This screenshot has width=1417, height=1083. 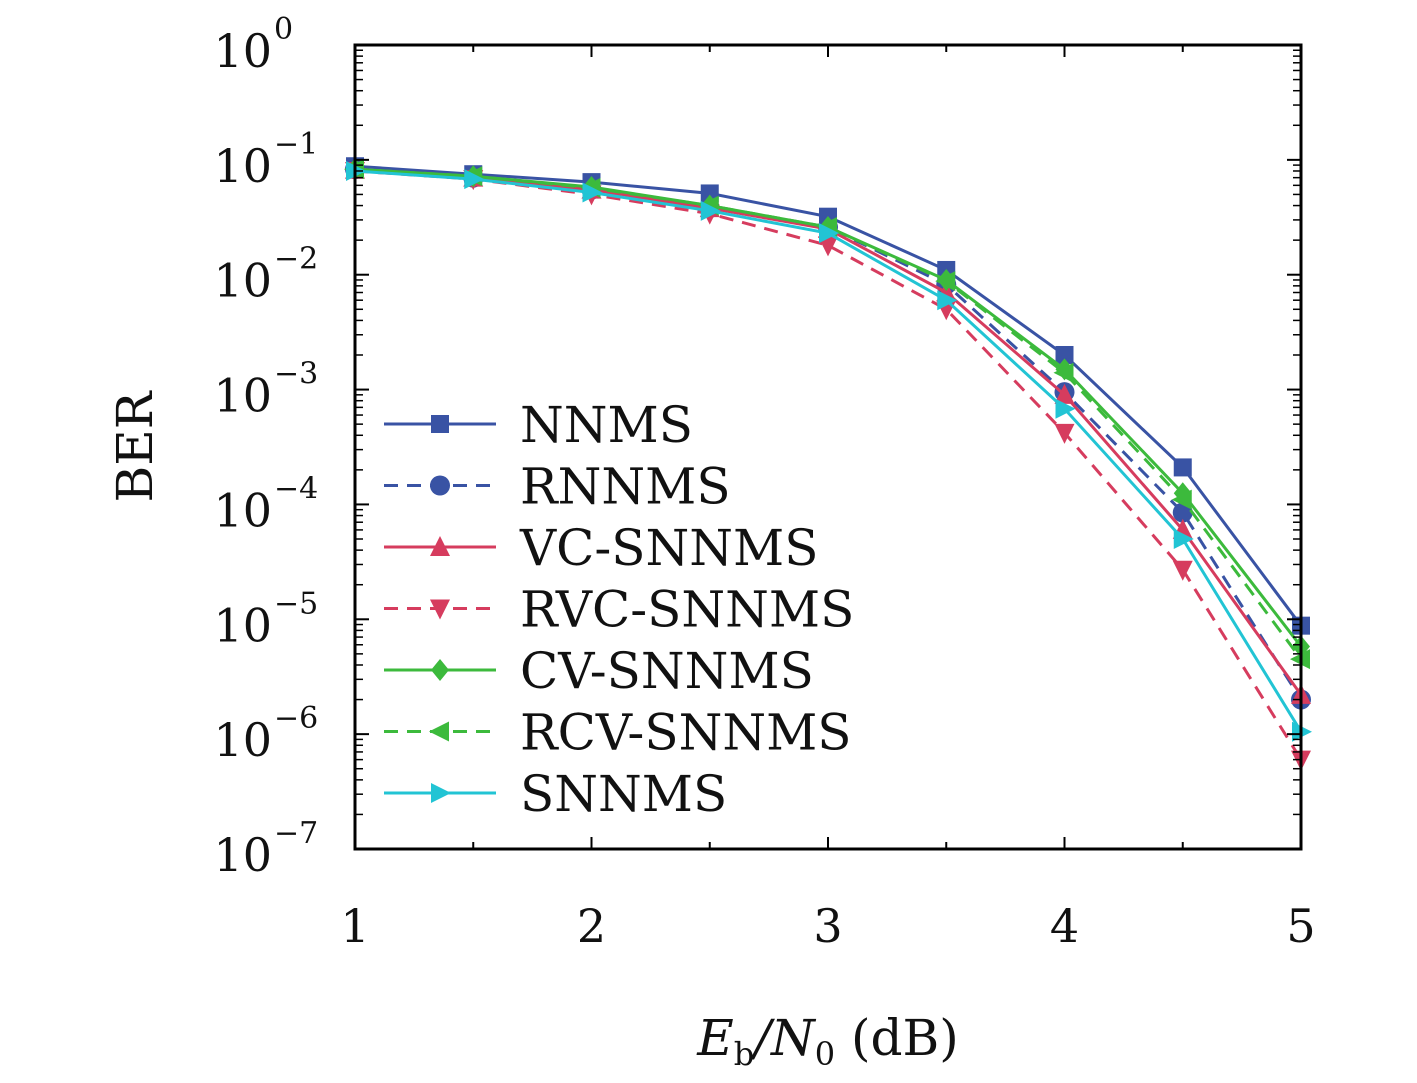 I want to click on legend-label: NNMS, so click(x=606, y=425).